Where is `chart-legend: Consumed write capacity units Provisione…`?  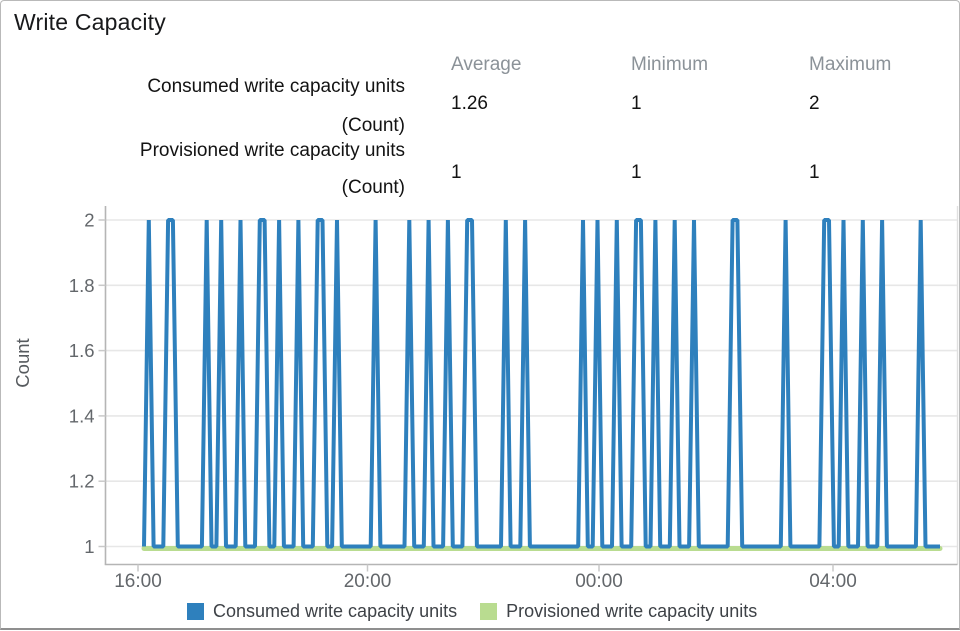
chart-legend: Consumed write capacity units Provisione… is located at coordinates (472, 611).